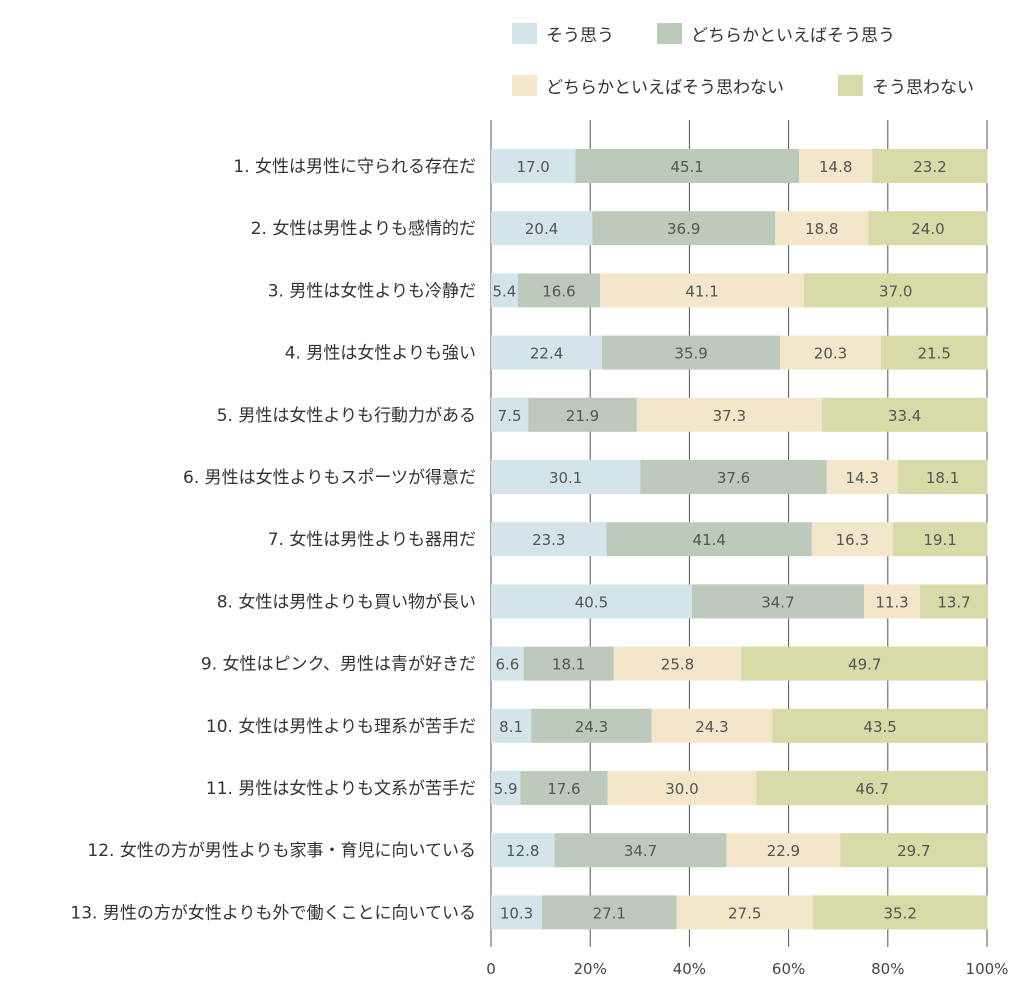 The image size is (1034, 983). I want to click on category-label: 8. 女性は男性よりも買い物が長い, so click(346, 602).